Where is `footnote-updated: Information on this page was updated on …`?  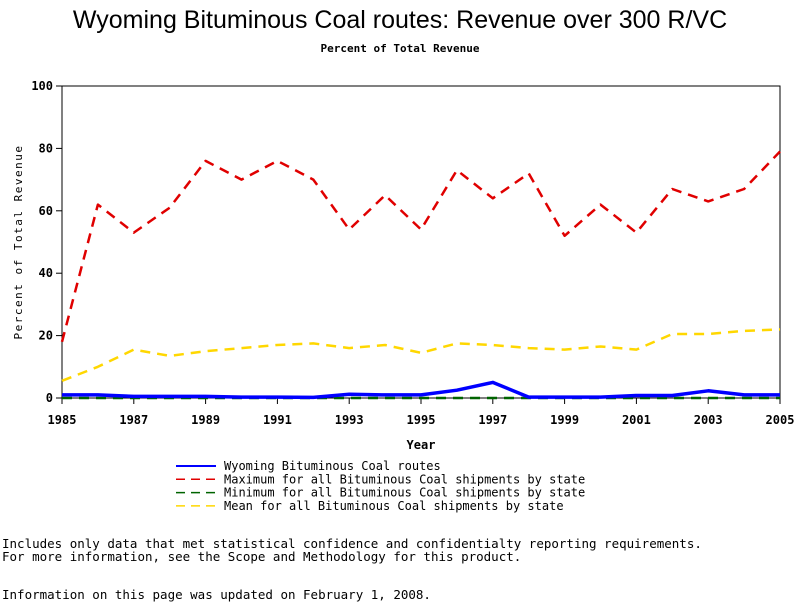 footnote-updated: Information on this page was updated on … is located at coordinates (216, 594).